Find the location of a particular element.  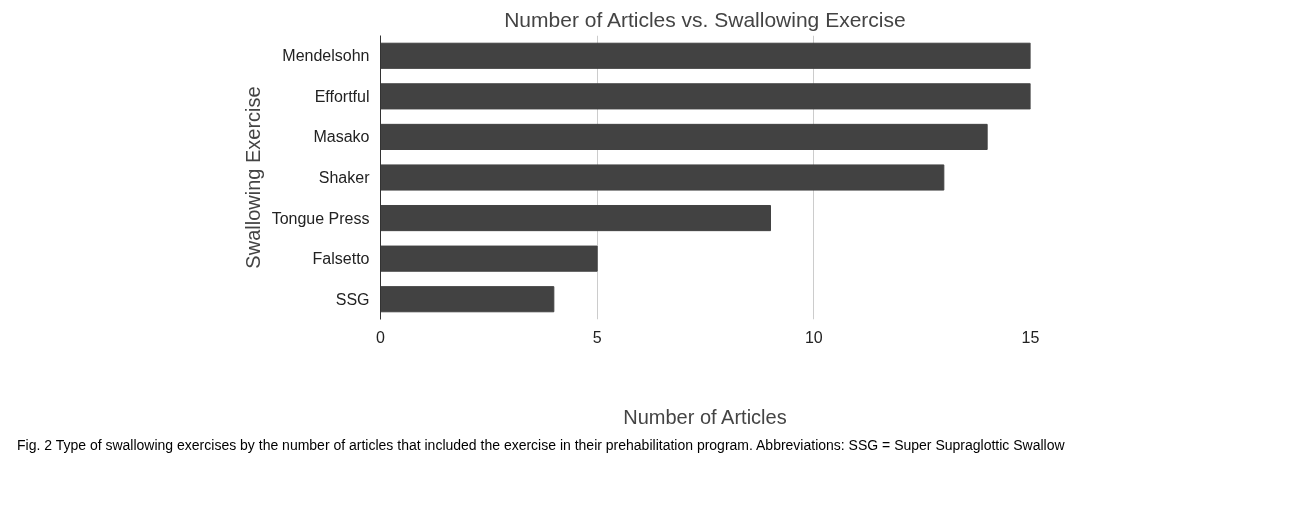

y-axis-title: Swallowing Exercise is located at coordinates (252, 177).